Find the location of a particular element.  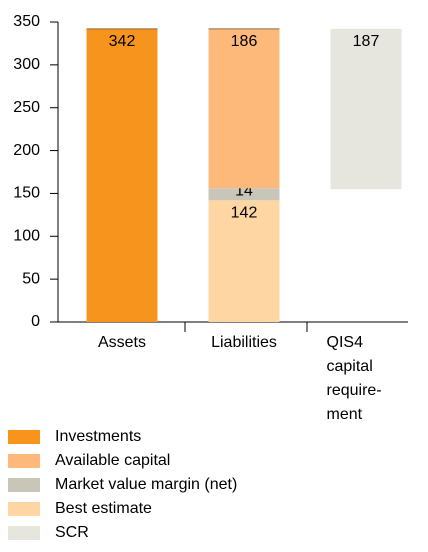

x-tick-label: Liabilities is located at coordinates (244, 342).